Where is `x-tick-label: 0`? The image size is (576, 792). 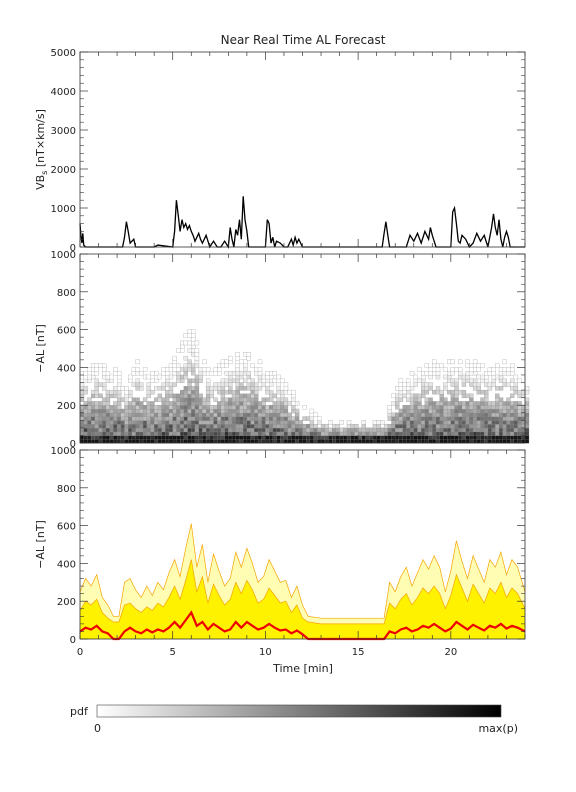 x-tick-label: 0 is located at coordinates (80, 652).